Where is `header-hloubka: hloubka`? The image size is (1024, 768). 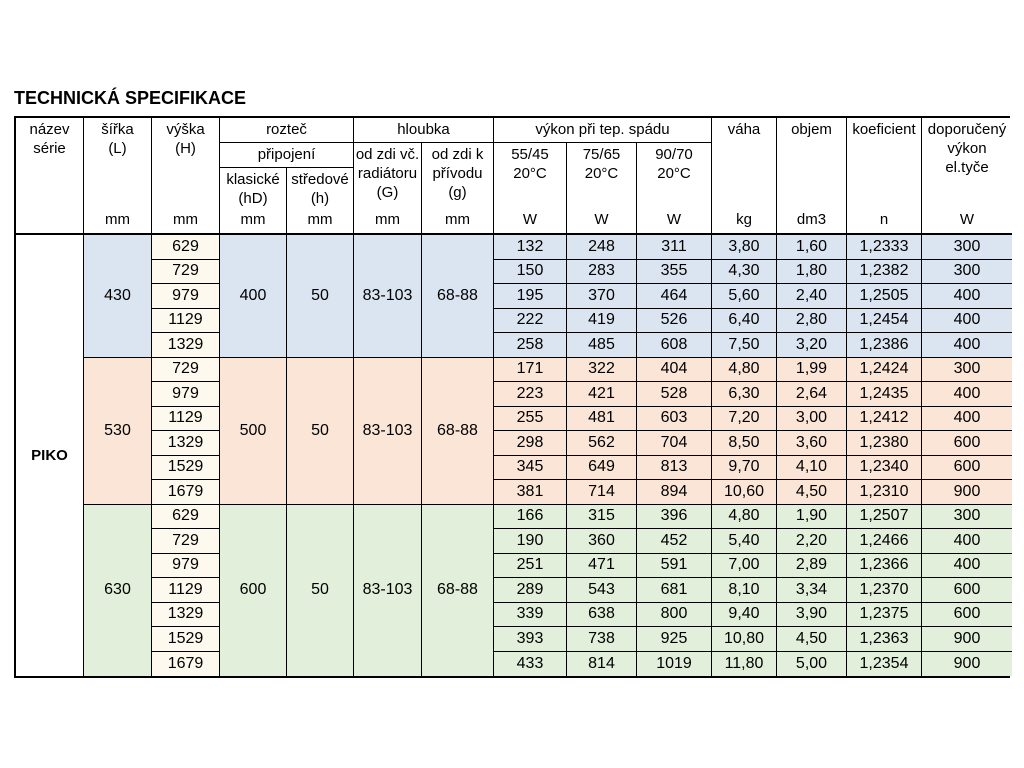
header-hloubka: hloubka is located at coordinates (424, 130).